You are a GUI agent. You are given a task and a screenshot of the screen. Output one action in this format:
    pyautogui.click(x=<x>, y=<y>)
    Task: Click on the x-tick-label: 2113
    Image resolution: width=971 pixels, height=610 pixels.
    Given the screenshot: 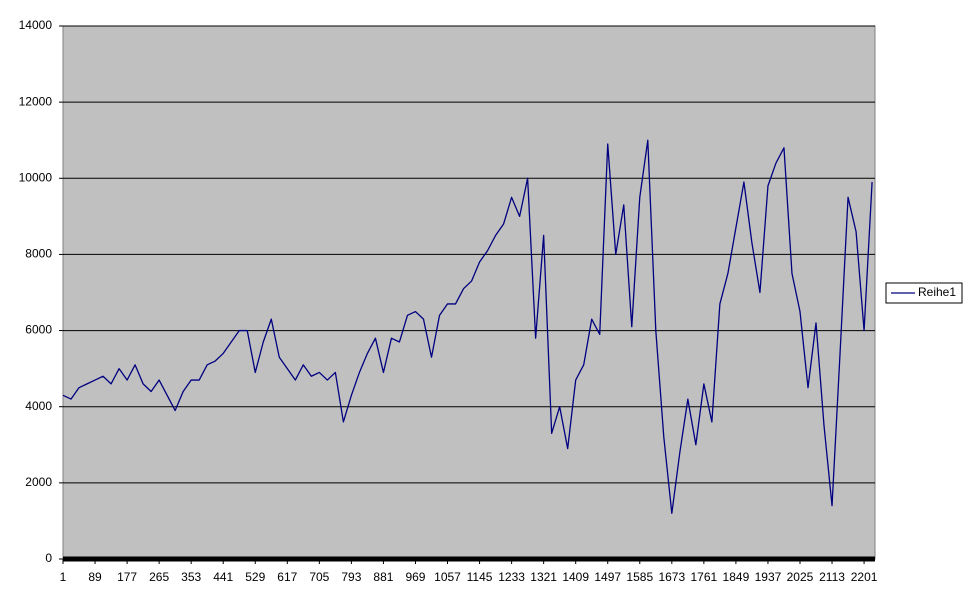 What is the action you would take?
    pyautogui.click(x=832, y=577)
    